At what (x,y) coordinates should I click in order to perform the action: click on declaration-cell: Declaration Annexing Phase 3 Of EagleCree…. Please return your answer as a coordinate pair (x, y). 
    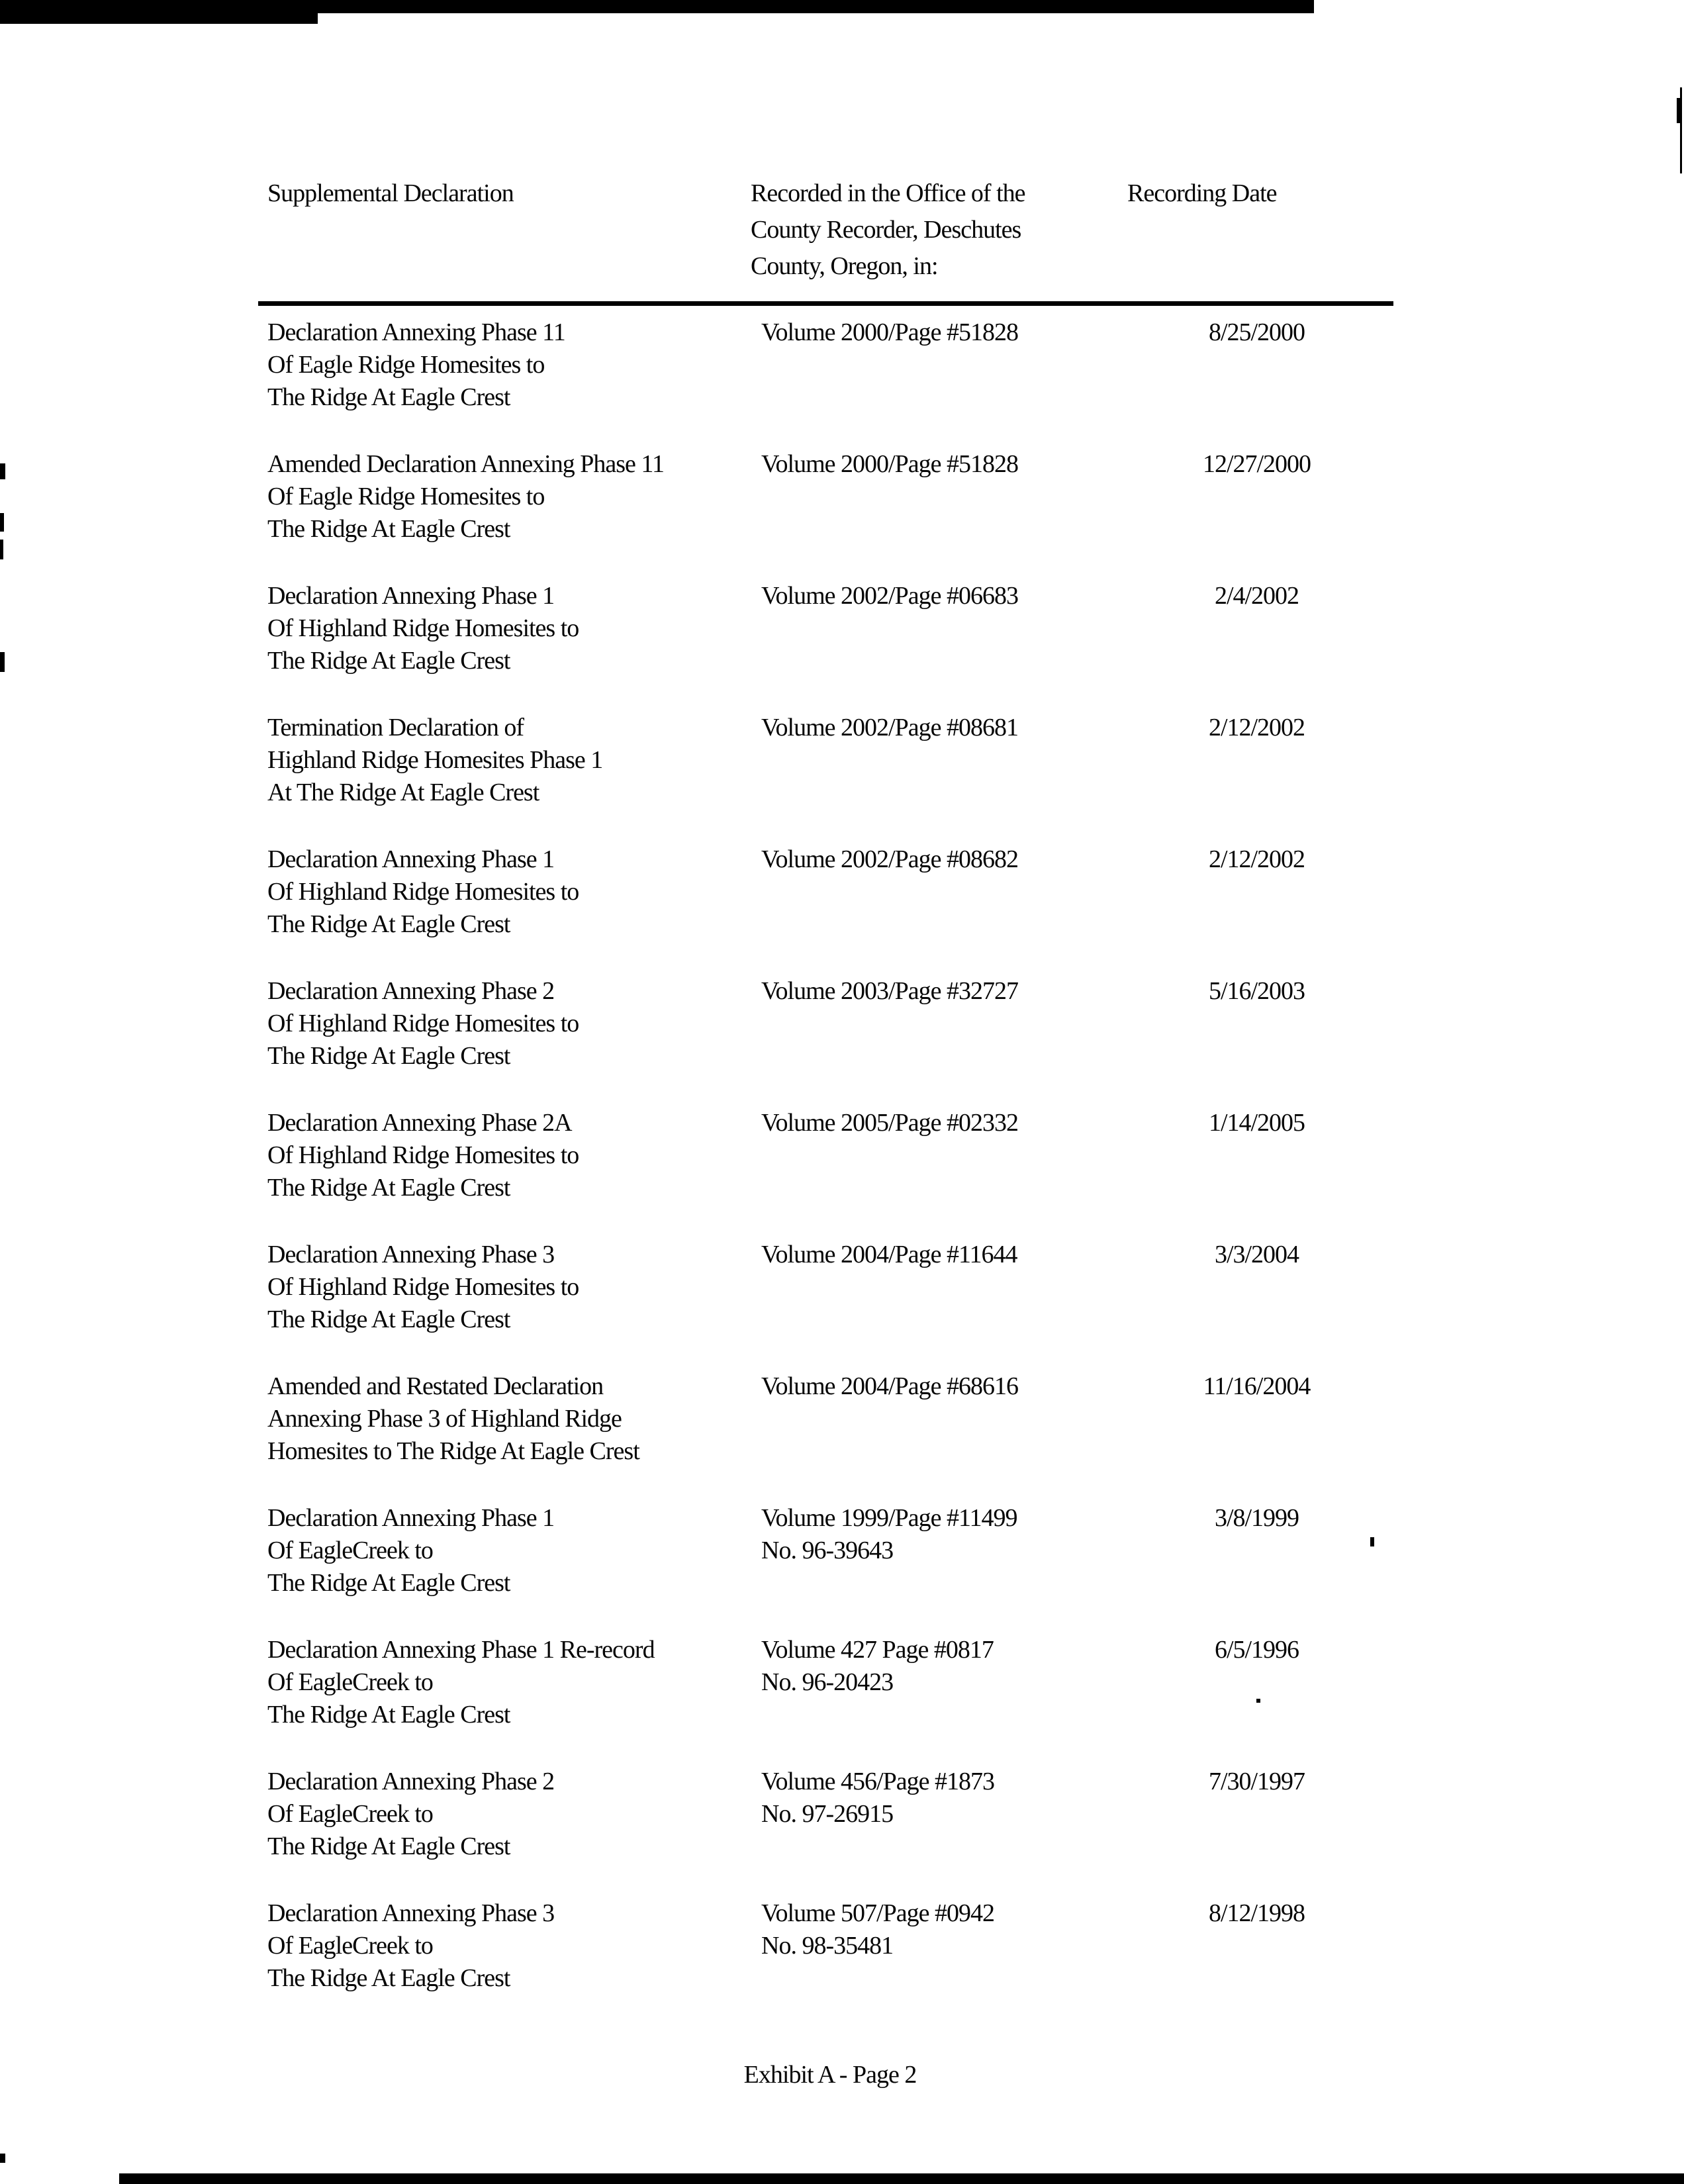
    Looking at the image, I should click on (514, 1946).